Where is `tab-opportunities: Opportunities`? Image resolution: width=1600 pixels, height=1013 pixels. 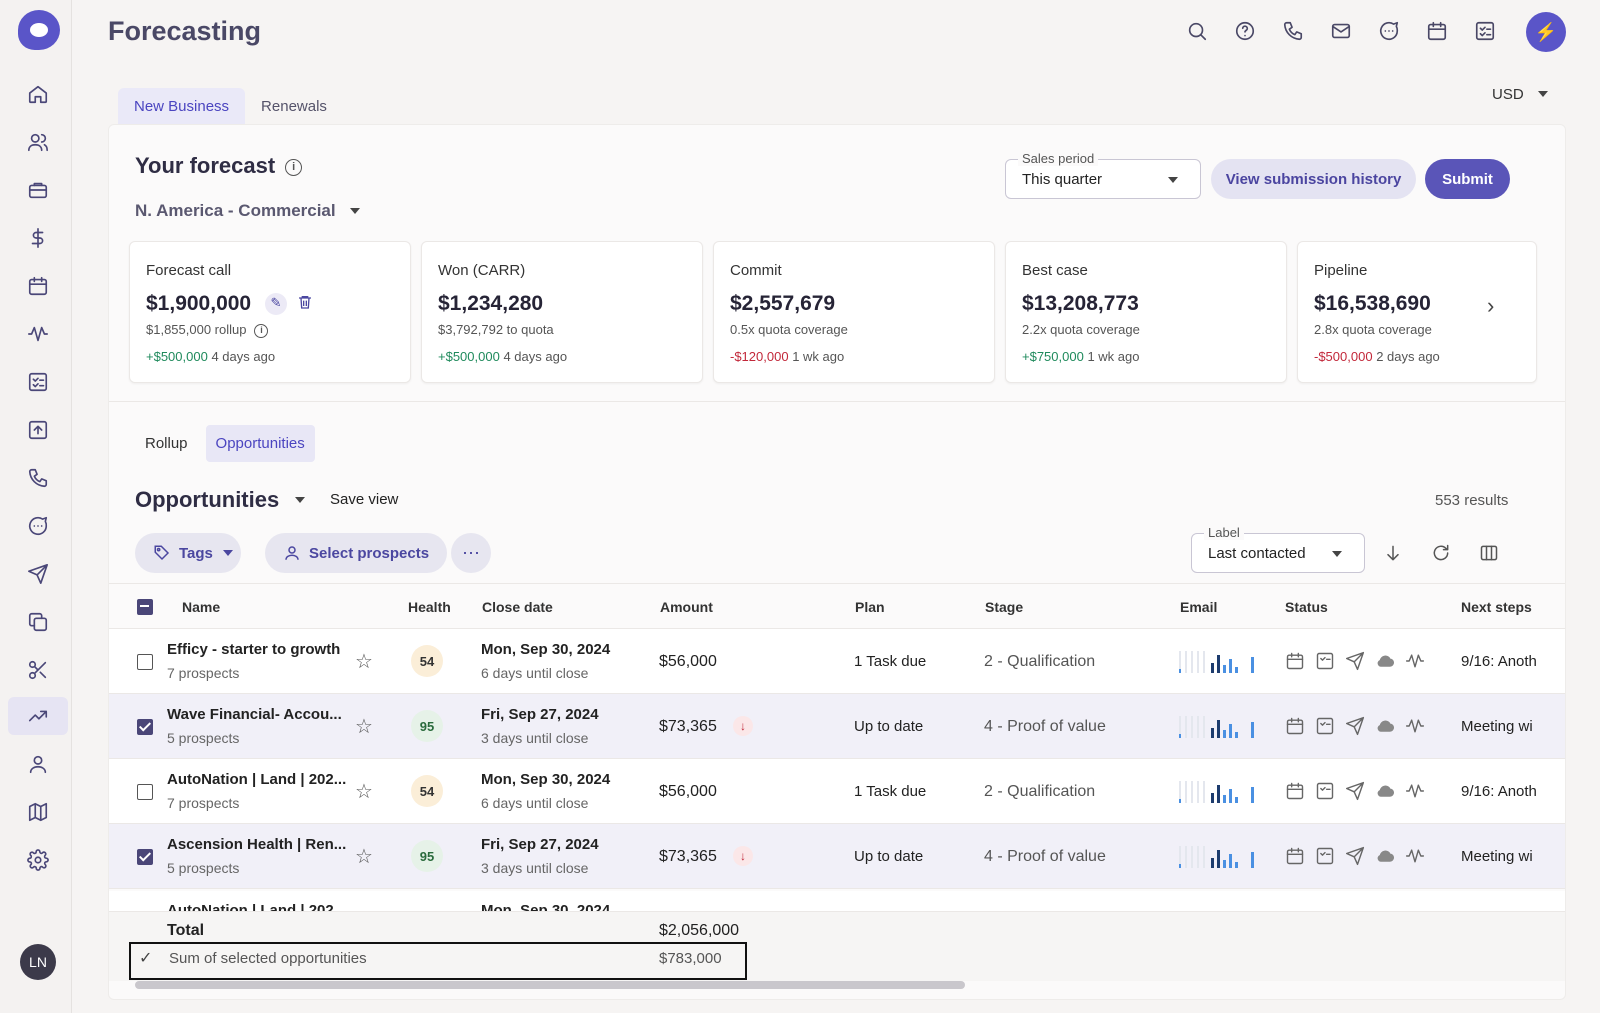
tab-opportunities: Opportunities is located at coordinates (260, 443).